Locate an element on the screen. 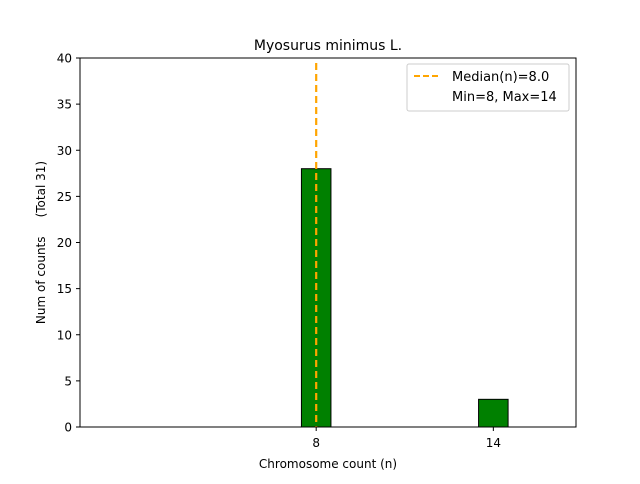 The image size is (640, 484). legend: Median(n)=8.0 Min=8, Max=14 is located at coordinates (488, 87).